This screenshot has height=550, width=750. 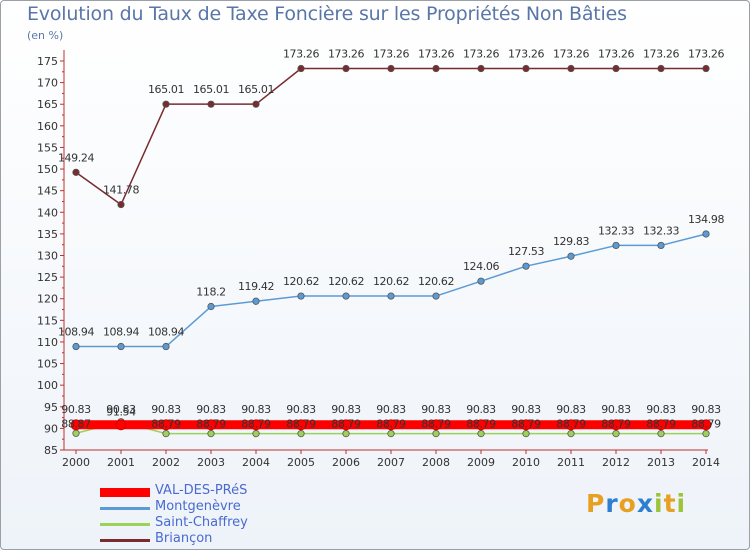 I want to click on y-tick-label: 135, so click(x=47, y=234).